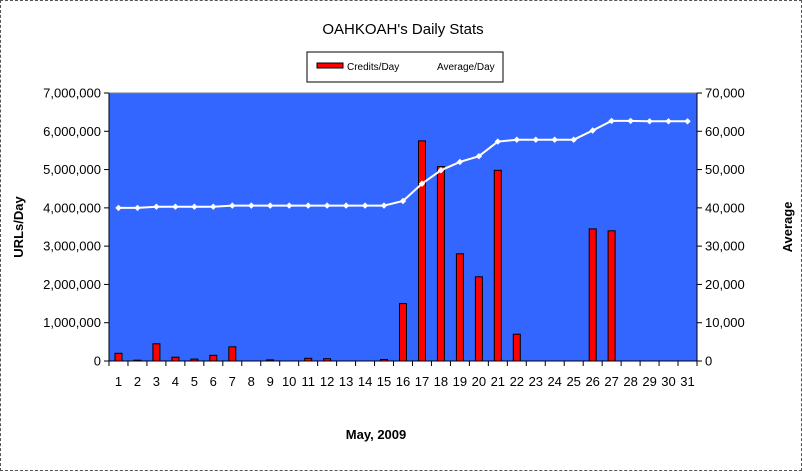  What do you see at coordinates (787, 227) in the screenshot?
I see `y2-axis-title: Average` at bounding box center [787, 227].